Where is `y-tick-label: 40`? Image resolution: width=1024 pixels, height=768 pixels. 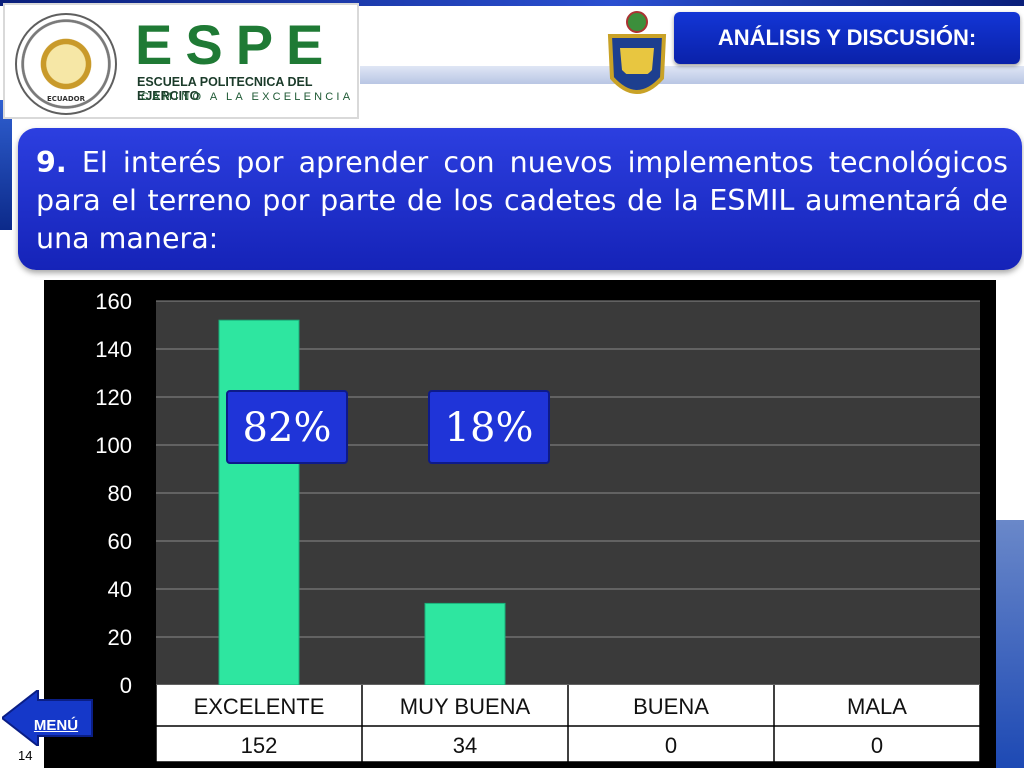 y-tick-label: 40 is located at coordinates (120, 589).